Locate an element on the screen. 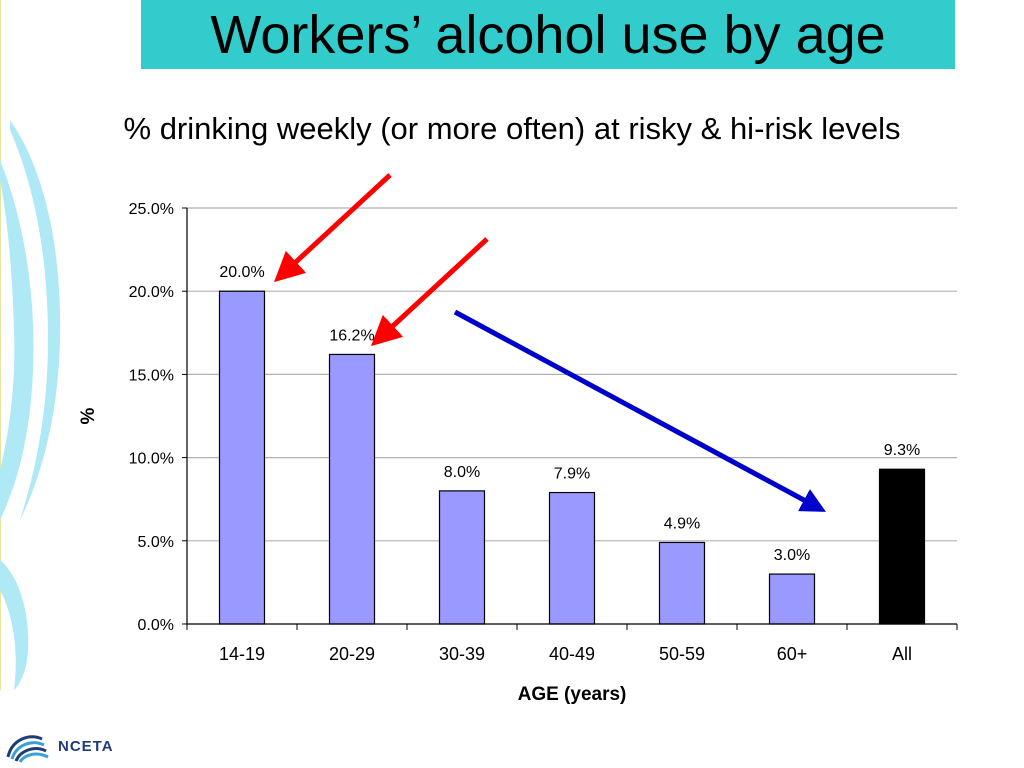 The width and height of the screenshot is (1024, 768). y-tick-label: 15.0% is located at coordinates (151, 375).